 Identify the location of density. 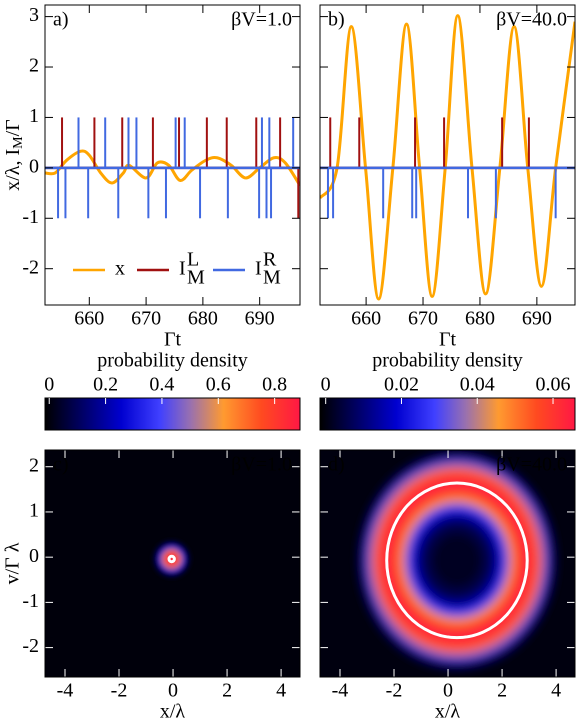
(171, 558).